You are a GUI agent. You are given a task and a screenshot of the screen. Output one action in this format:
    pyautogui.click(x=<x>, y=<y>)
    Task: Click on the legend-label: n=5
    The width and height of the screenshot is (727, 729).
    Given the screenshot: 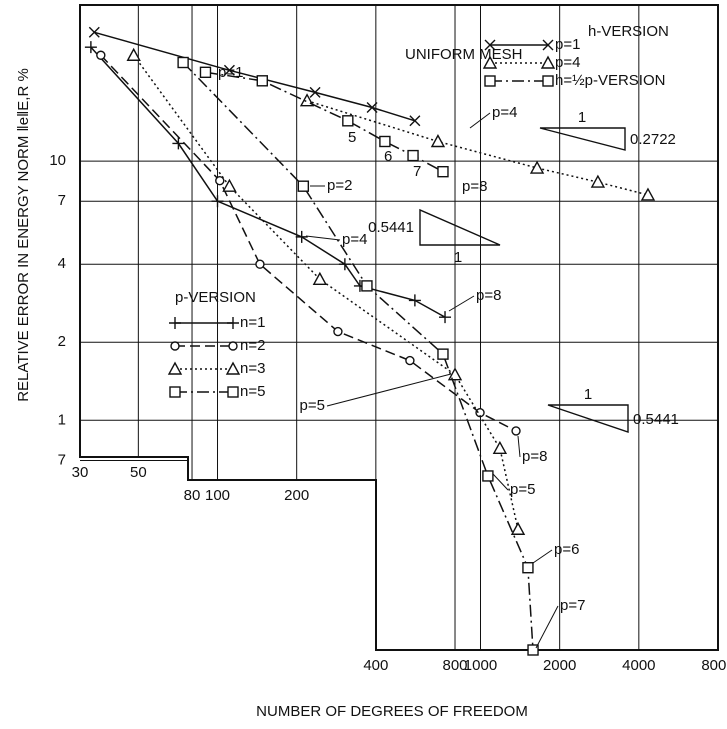 What is the action you would take?
    pyautogui.click(x=252, y=391)
    